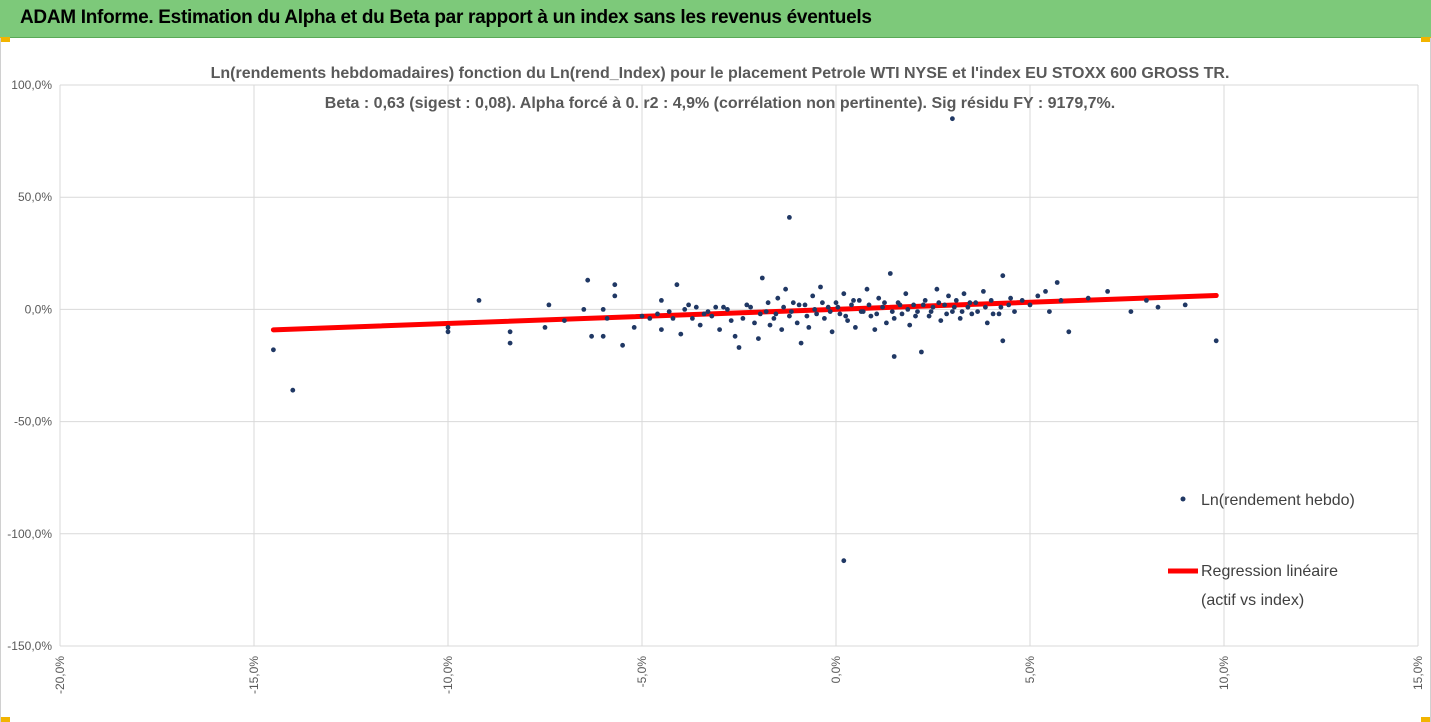 The height and width of the screenshot is (722, 1431). I want to click on y-tick-label: -150,0%, so click(29, 646).